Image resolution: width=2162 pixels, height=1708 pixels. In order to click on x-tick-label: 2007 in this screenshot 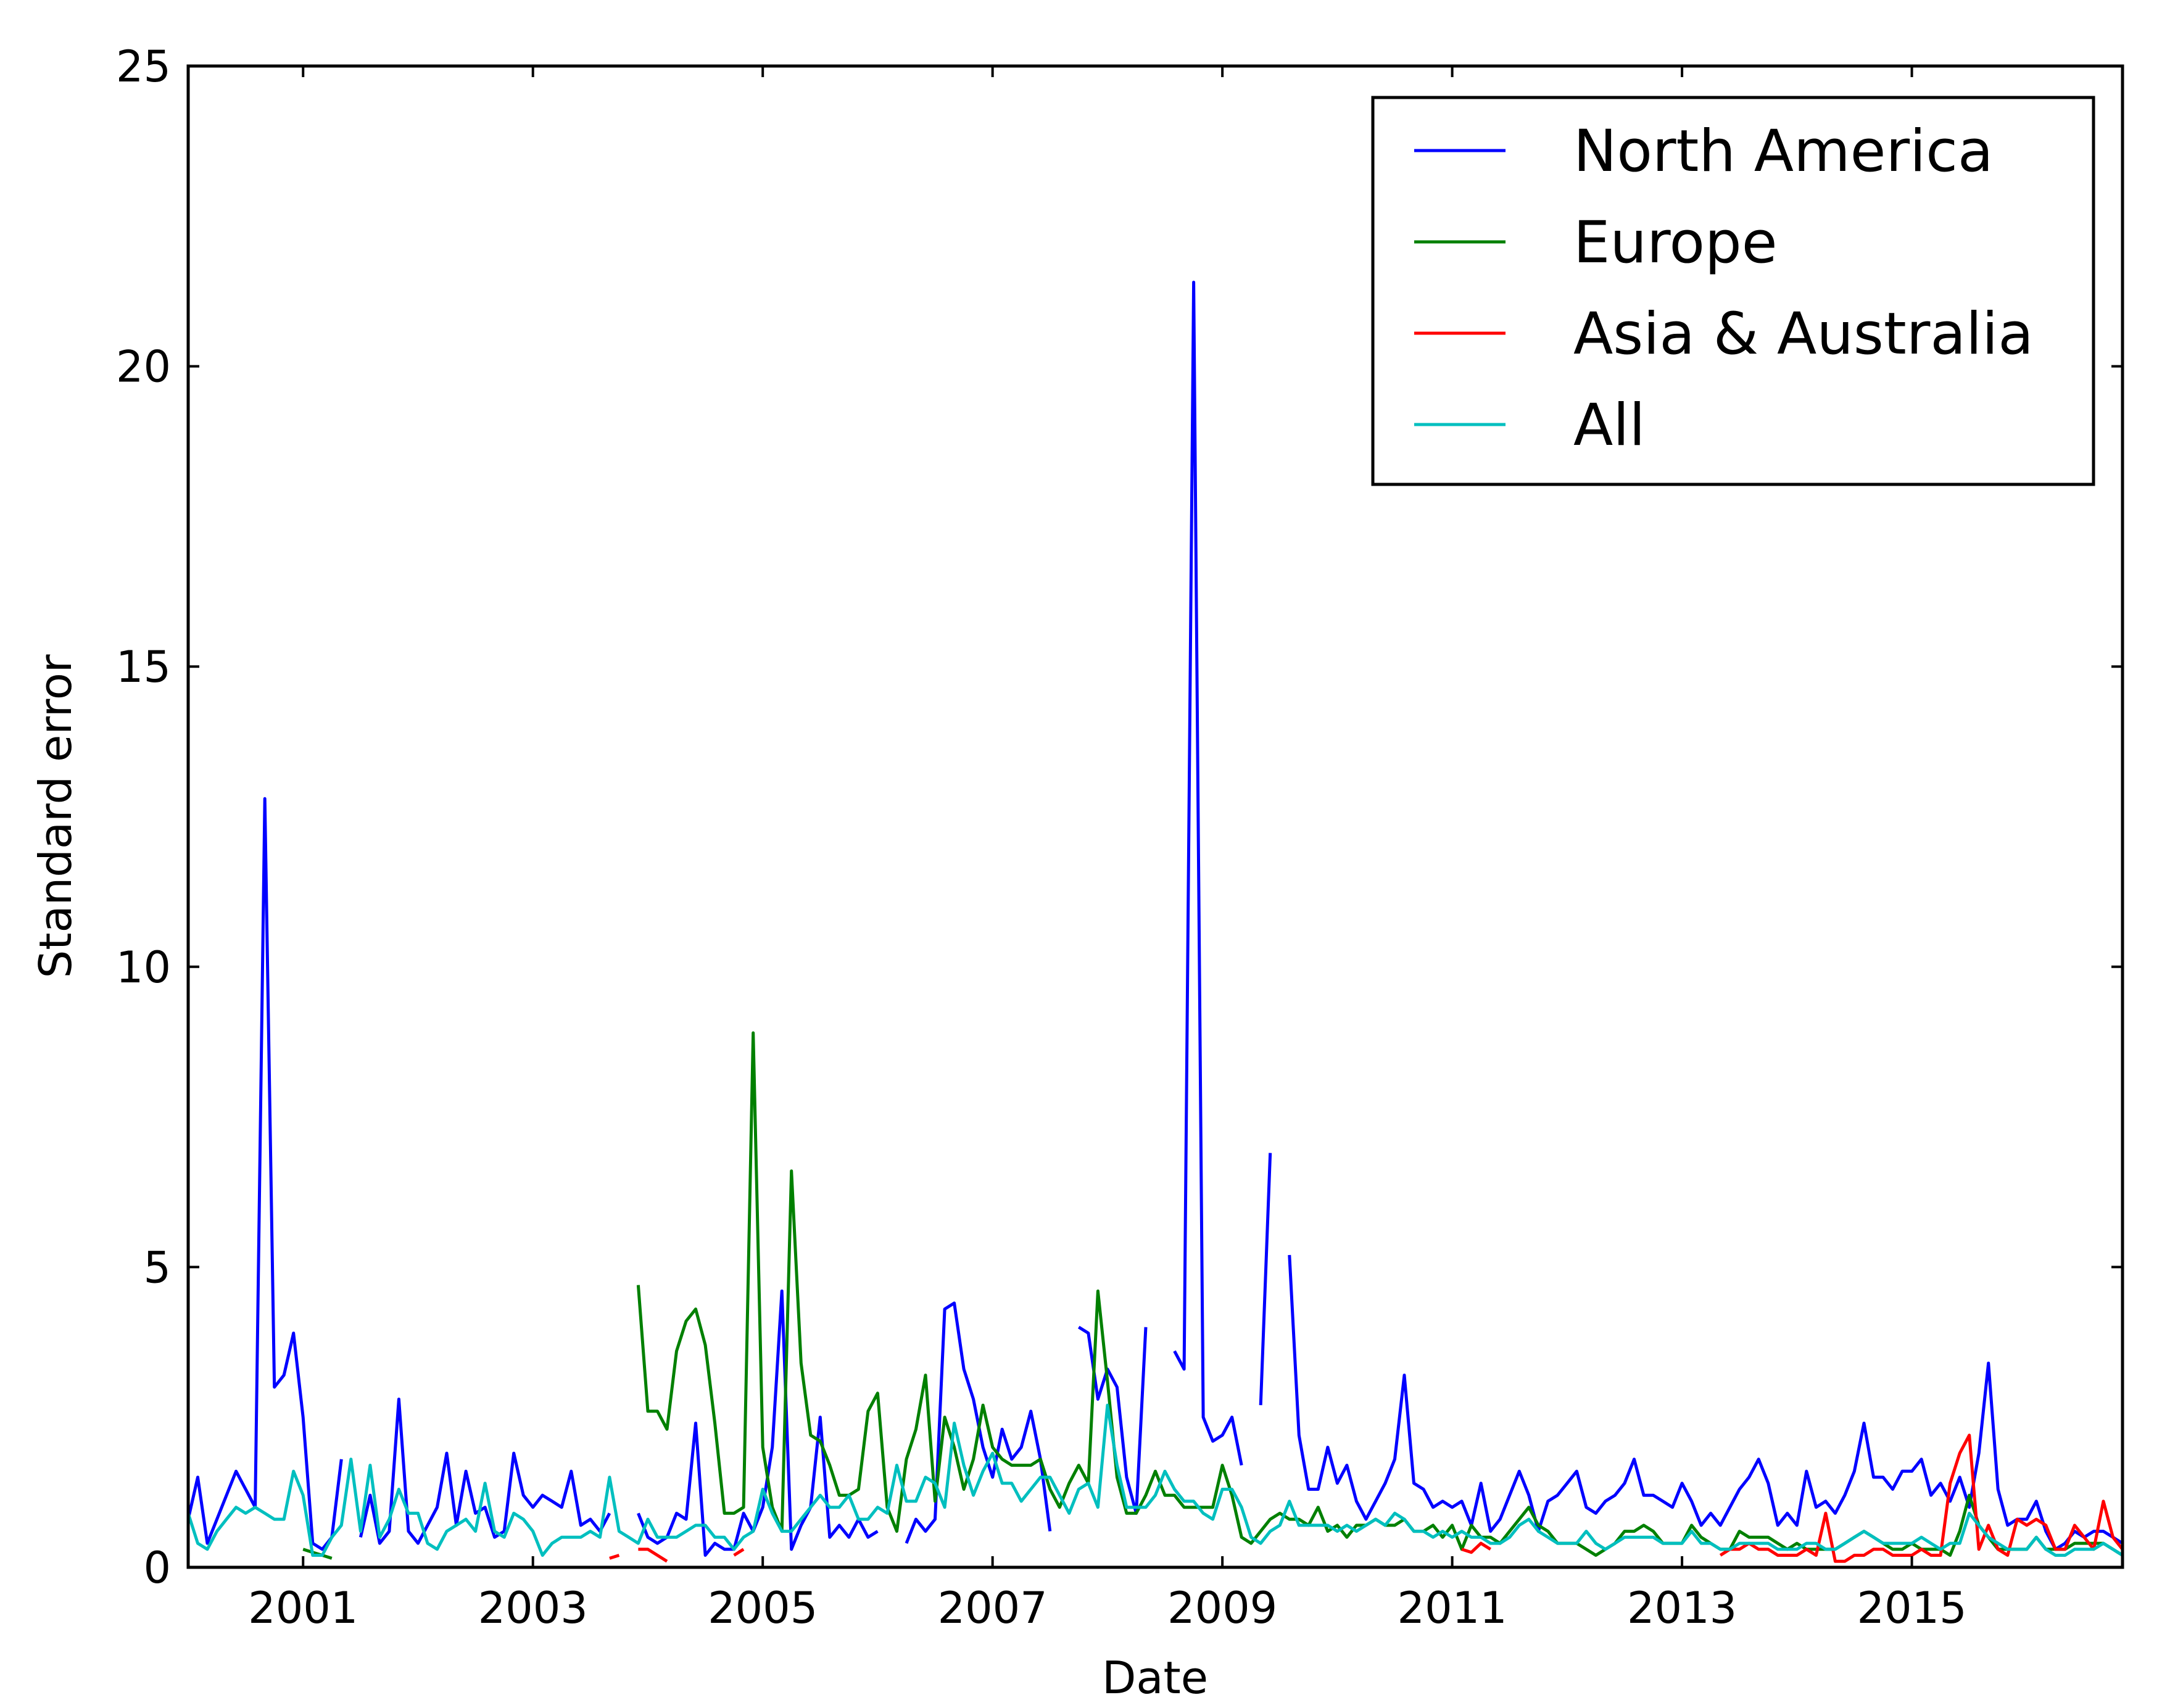, I will do `click(993, 1608)`.